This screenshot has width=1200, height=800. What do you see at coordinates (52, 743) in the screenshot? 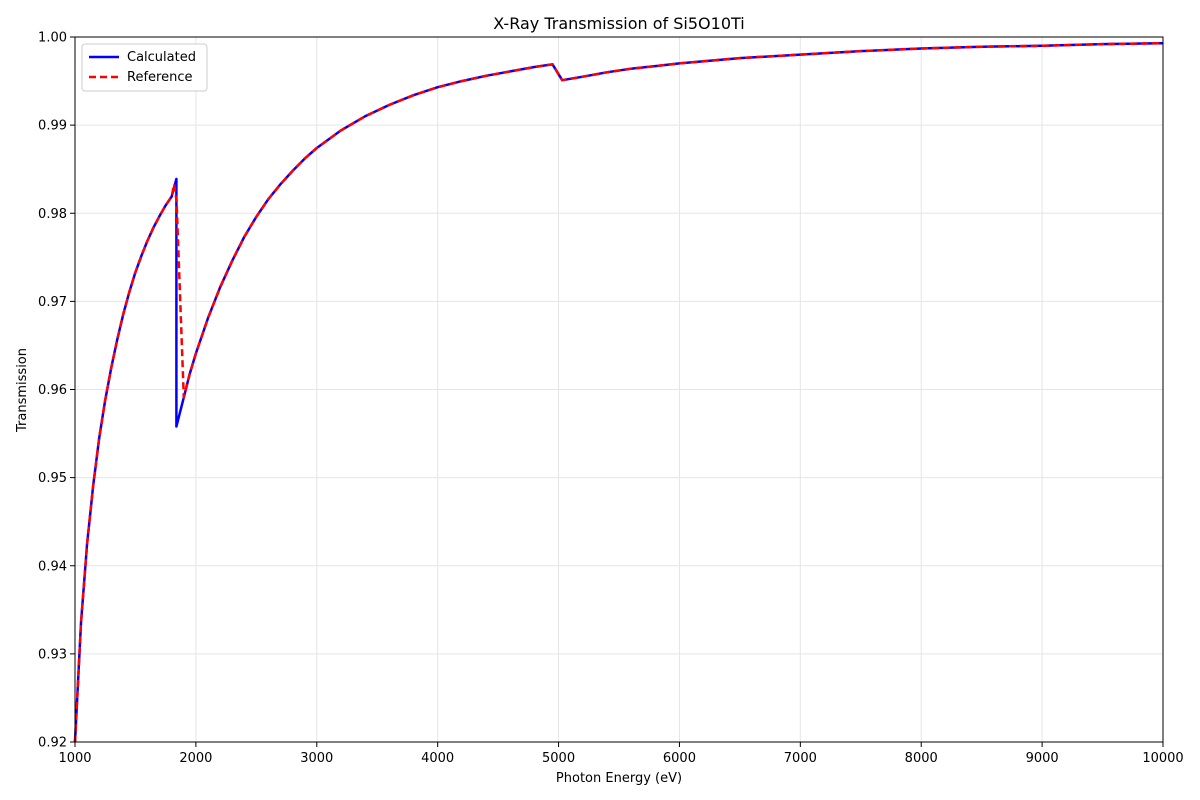
I see `y-tick-label: 0.92` at bounding box center [52, 743].